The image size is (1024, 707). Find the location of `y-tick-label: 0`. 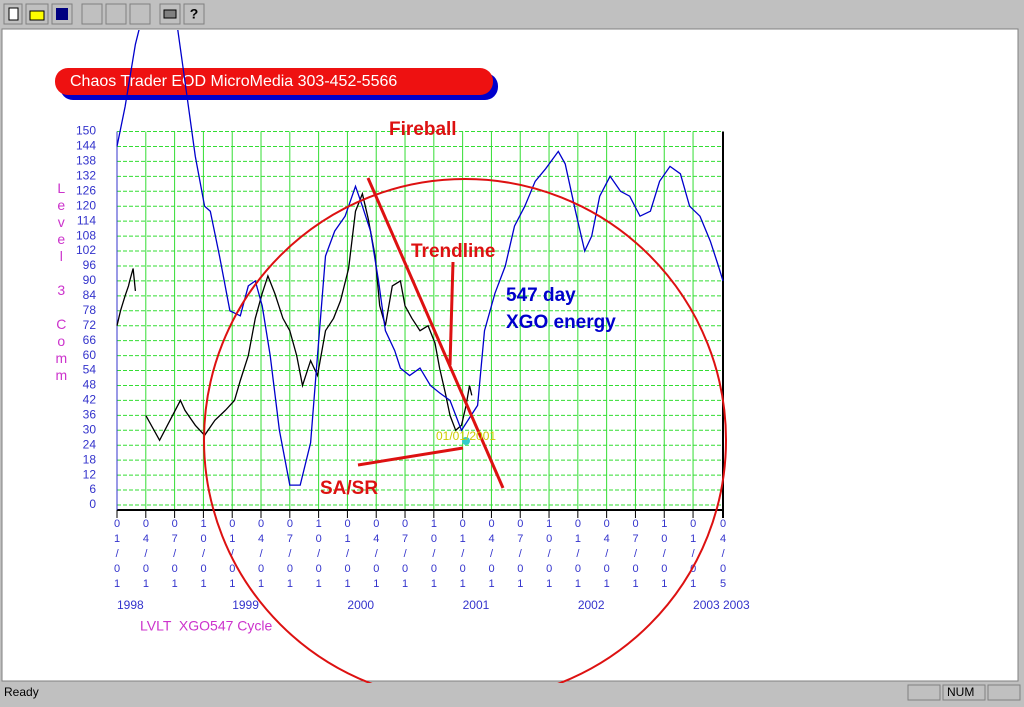

y-tick-label: 0 is located at coordinates (92, 504).